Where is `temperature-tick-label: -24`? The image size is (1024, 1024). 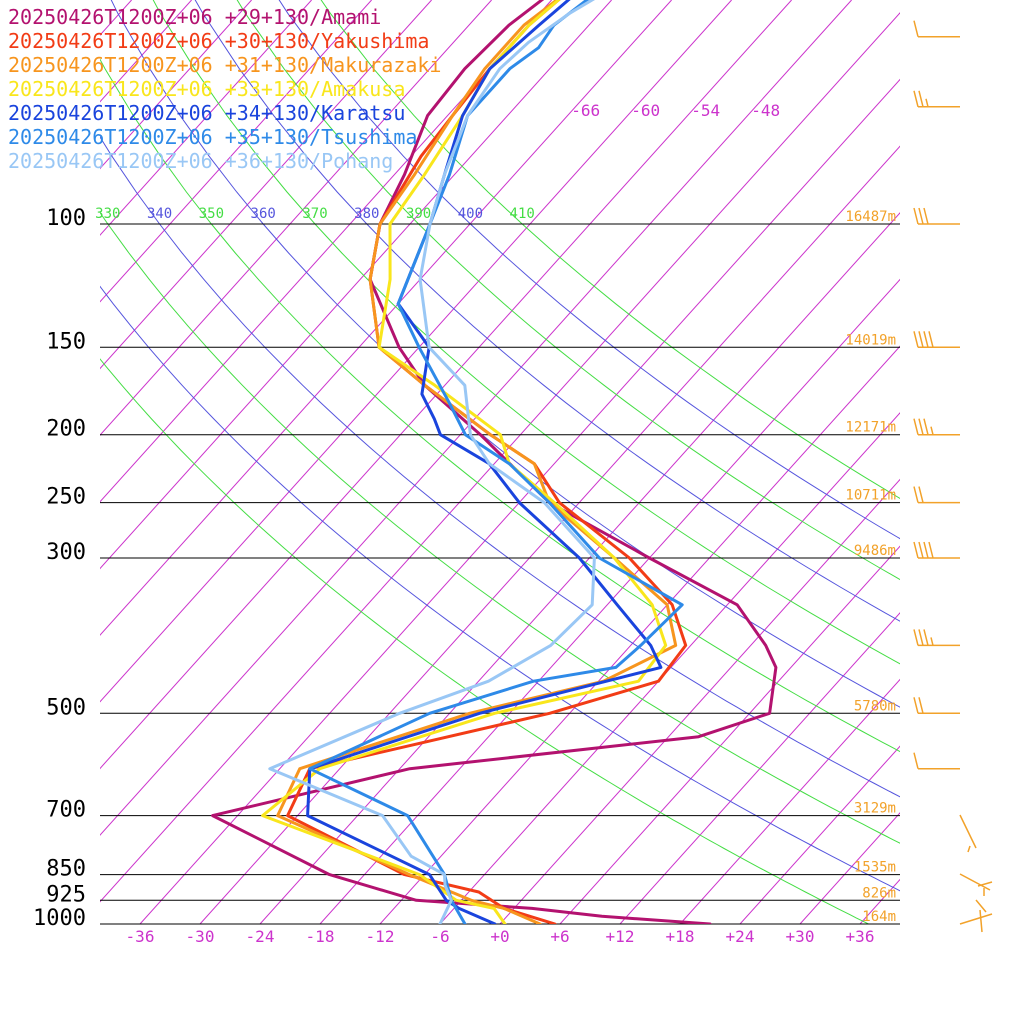
temperature-tick-label: -24 is located at coordinates (260, 936).